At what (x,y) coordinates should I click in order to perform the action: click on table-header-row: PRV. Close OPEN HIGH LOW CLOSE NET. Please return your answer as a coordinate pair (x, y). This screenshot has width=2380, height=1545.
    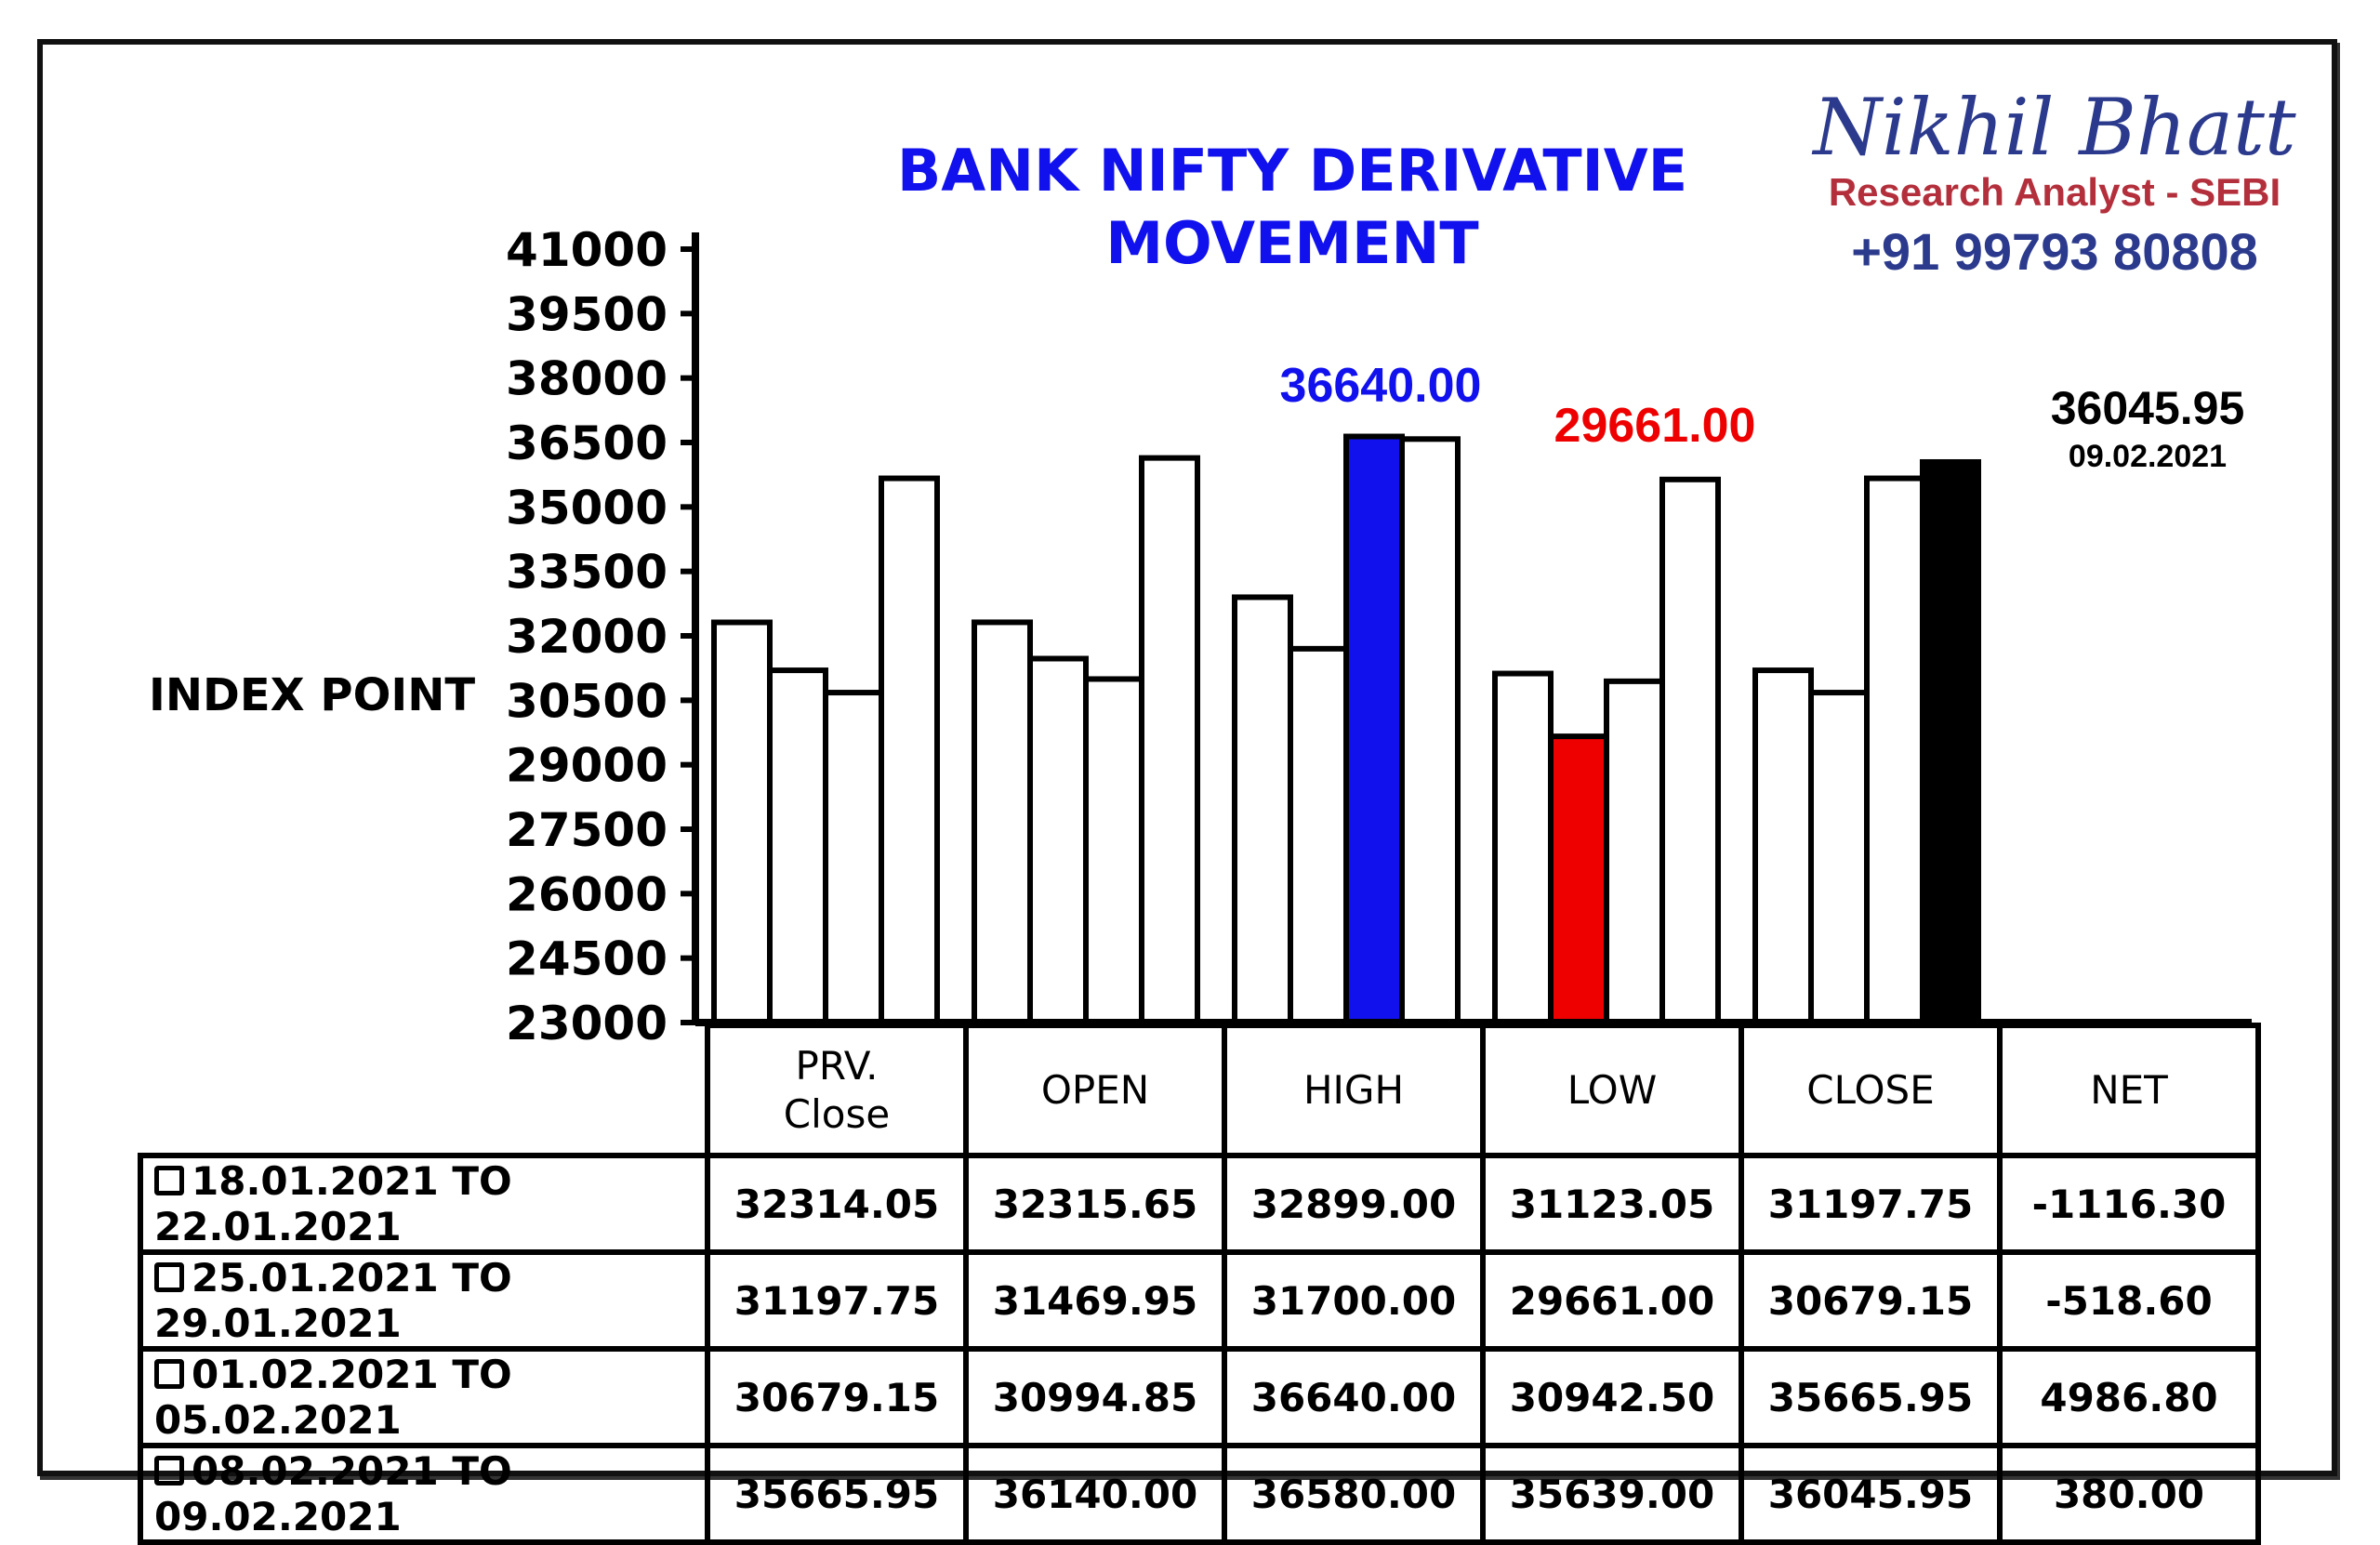
    Looking at the image, I should click on (1200, 1090).